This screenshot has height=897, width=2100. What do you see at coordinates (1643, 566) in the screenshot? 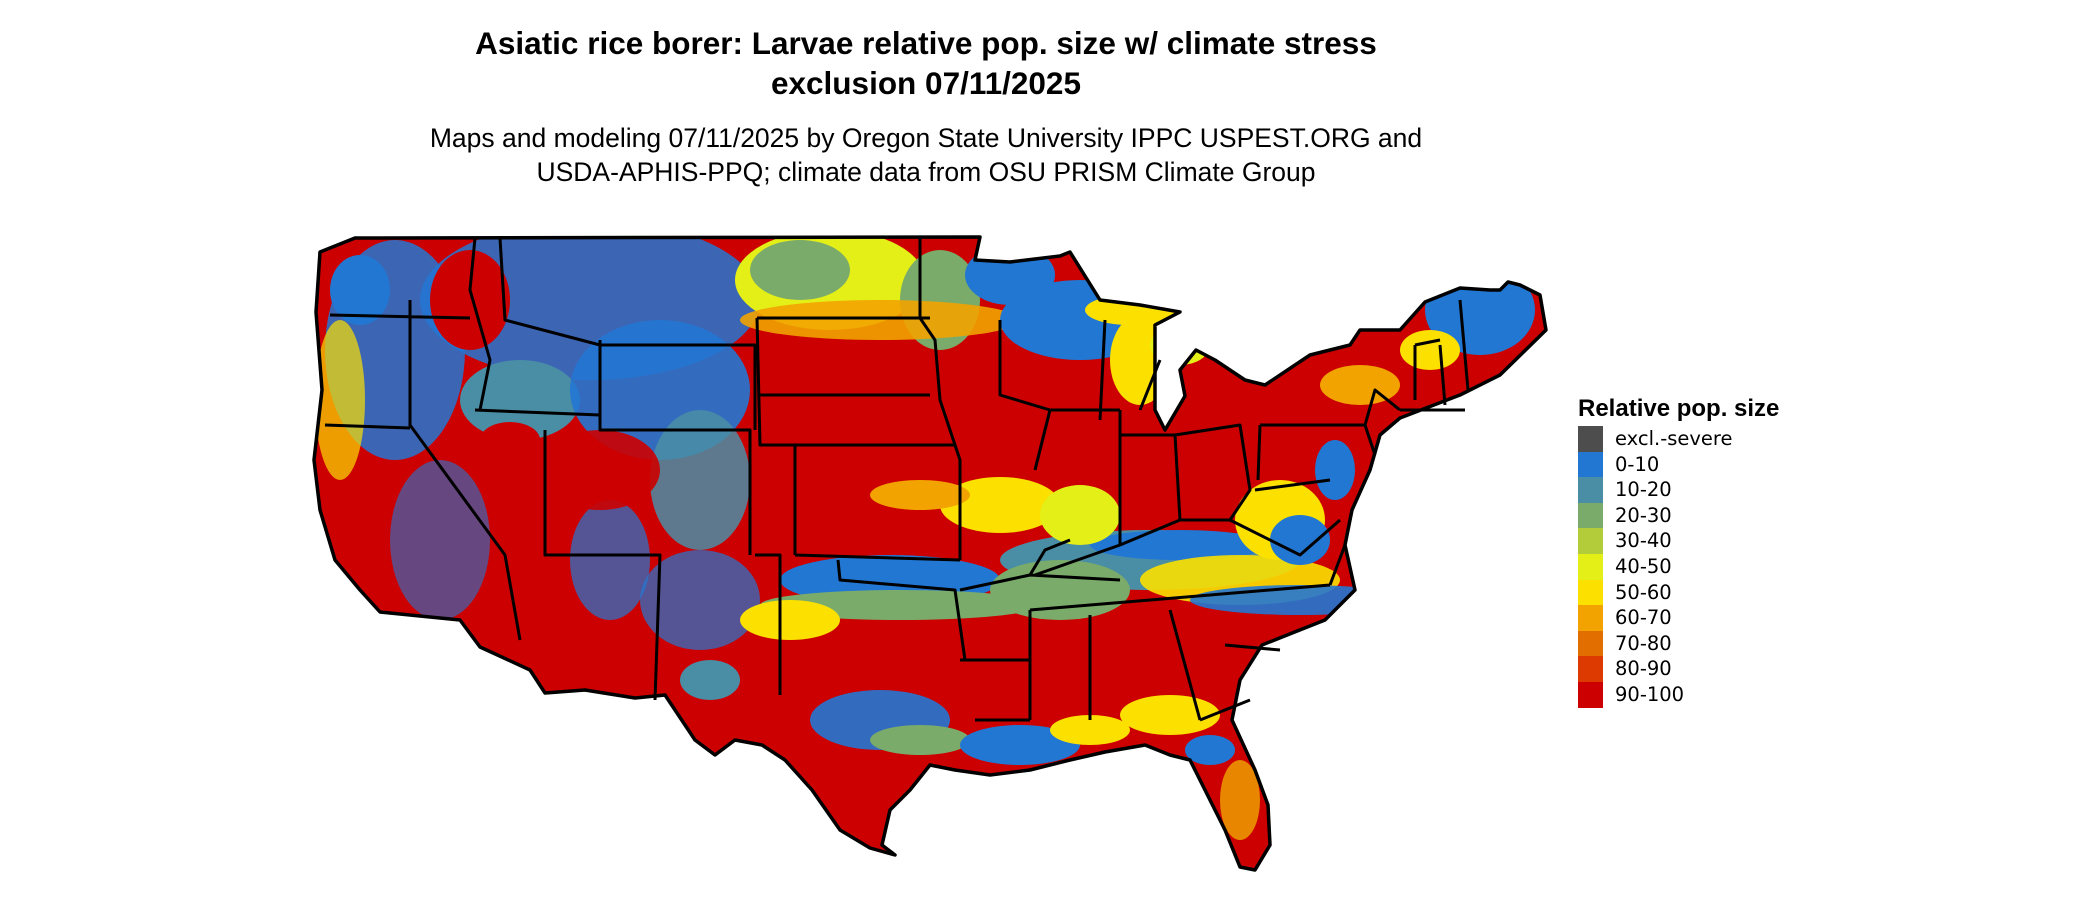
I see `legend-label: 40-50` at bounding box center [1643, 566].